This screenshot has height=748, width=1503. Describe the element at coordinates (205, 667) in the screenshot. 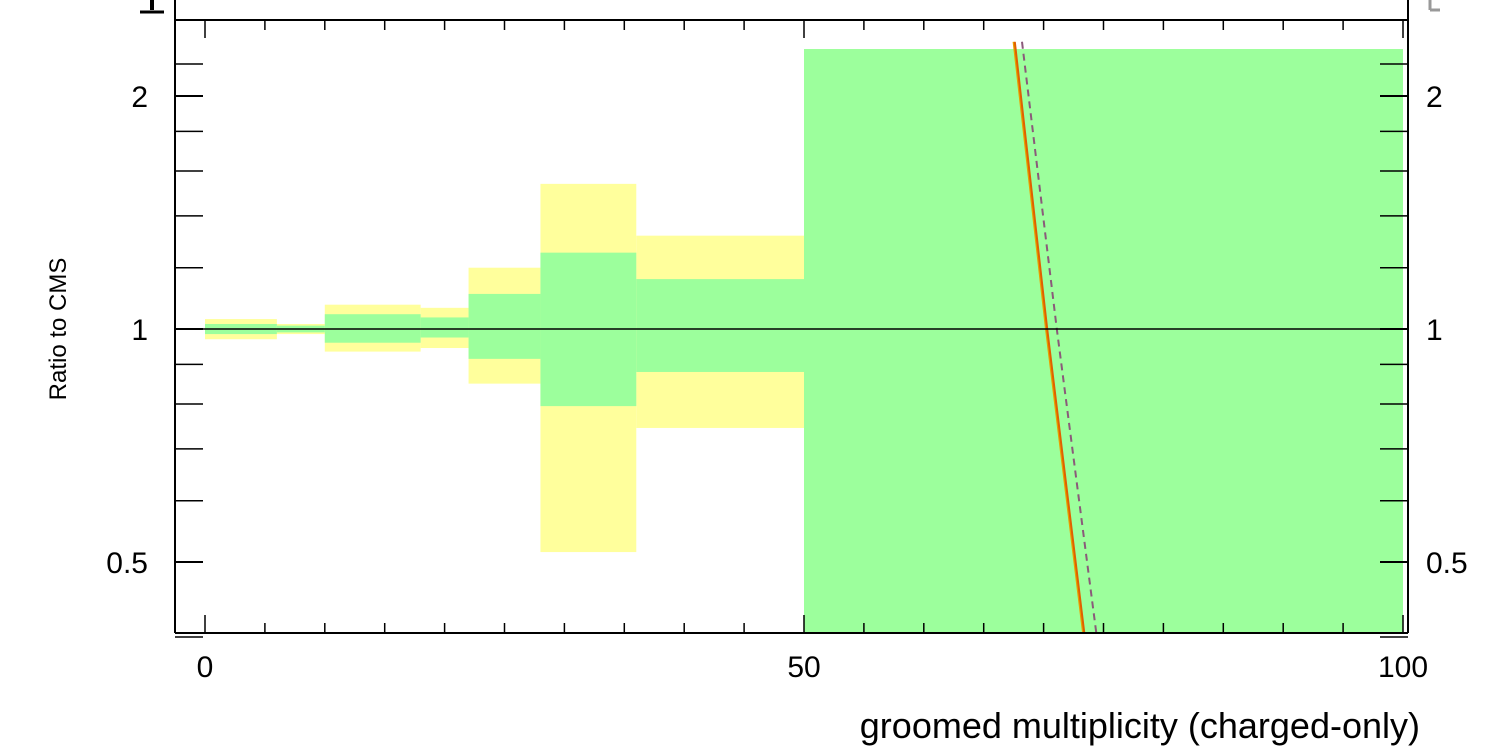

I see `x-tick-label-0: 0` at that location.